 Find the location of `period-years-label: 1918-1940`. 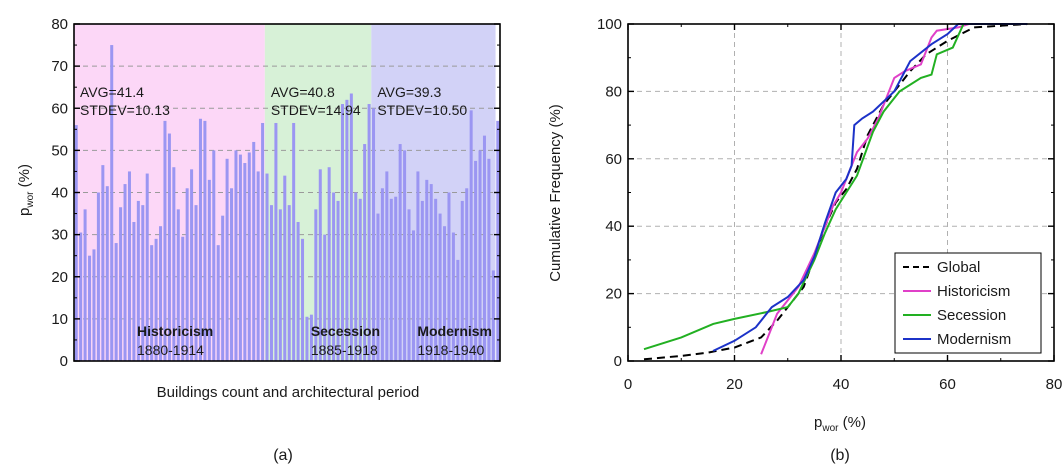

period-years-label: 1918-1940 is located at coordinates (450, 350).